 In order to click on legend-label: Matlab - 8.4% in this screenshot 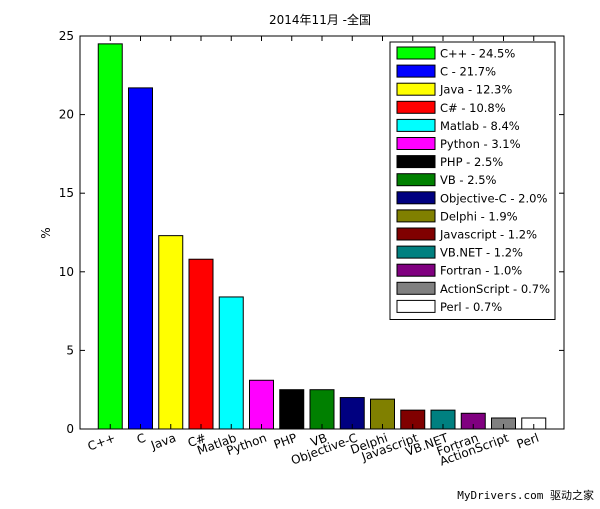, I will do `click(480, 126)`.